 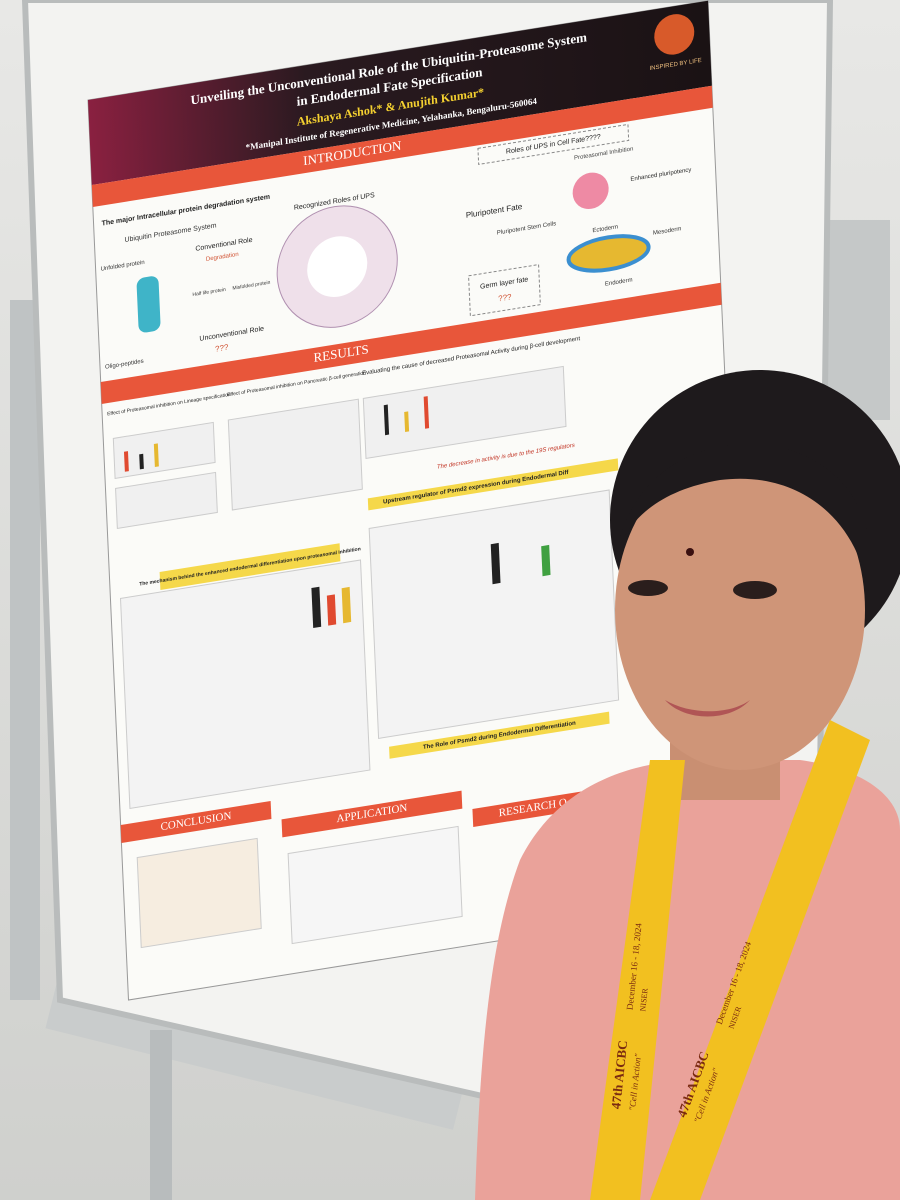 What do you see at coordinates (25, 650) in the screenshot?
I see `stand-left` at bounding box center [25, 650].